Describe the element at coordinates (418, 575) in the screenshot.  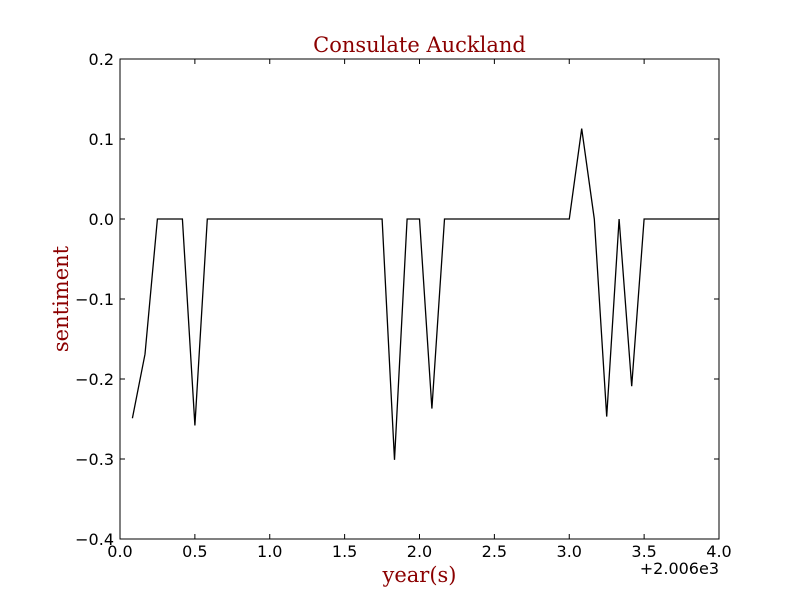
I see `x-axis-label: year(s)` at that location.